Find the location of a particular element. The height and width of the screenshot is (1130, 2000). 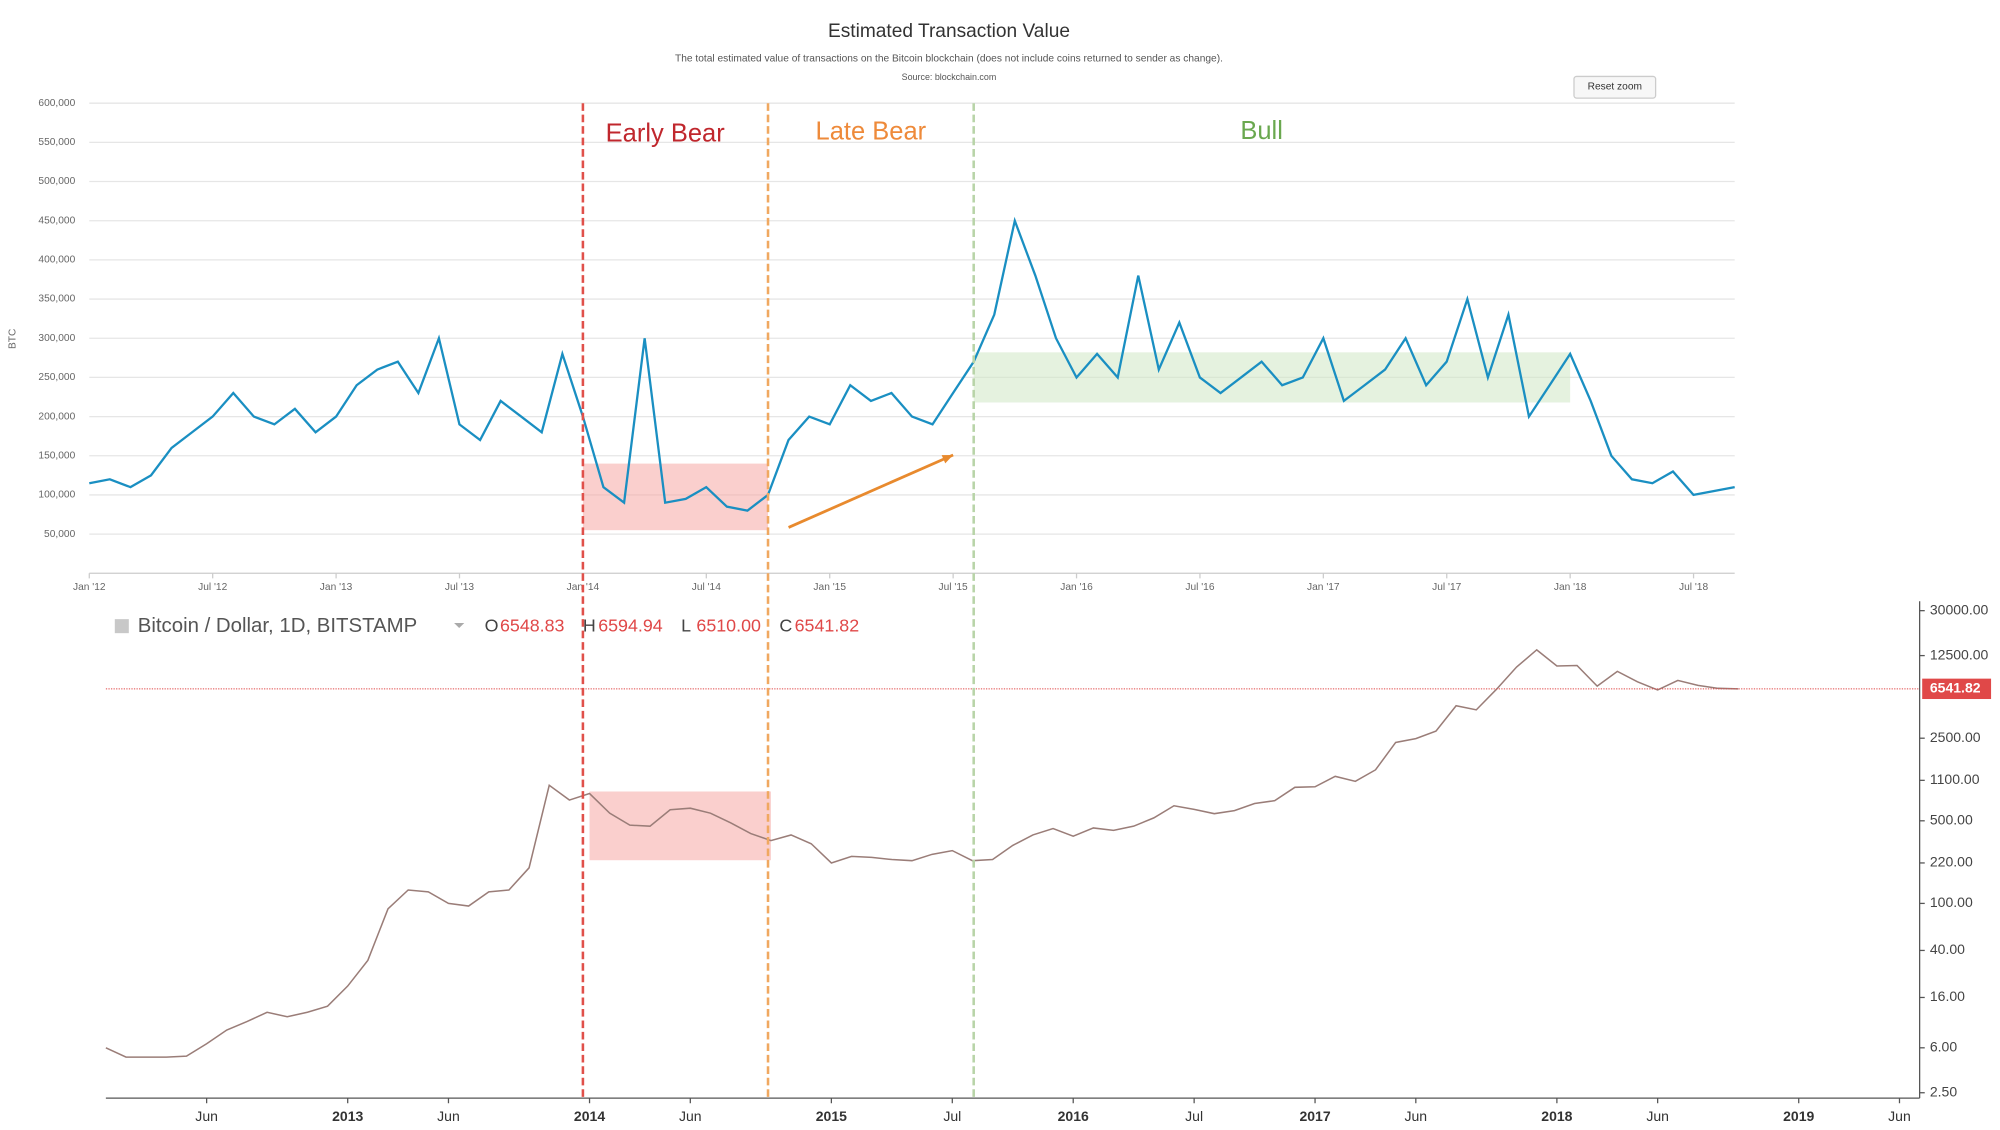

y-tick-label: 16.00 is located at coordinates (1947, 996).